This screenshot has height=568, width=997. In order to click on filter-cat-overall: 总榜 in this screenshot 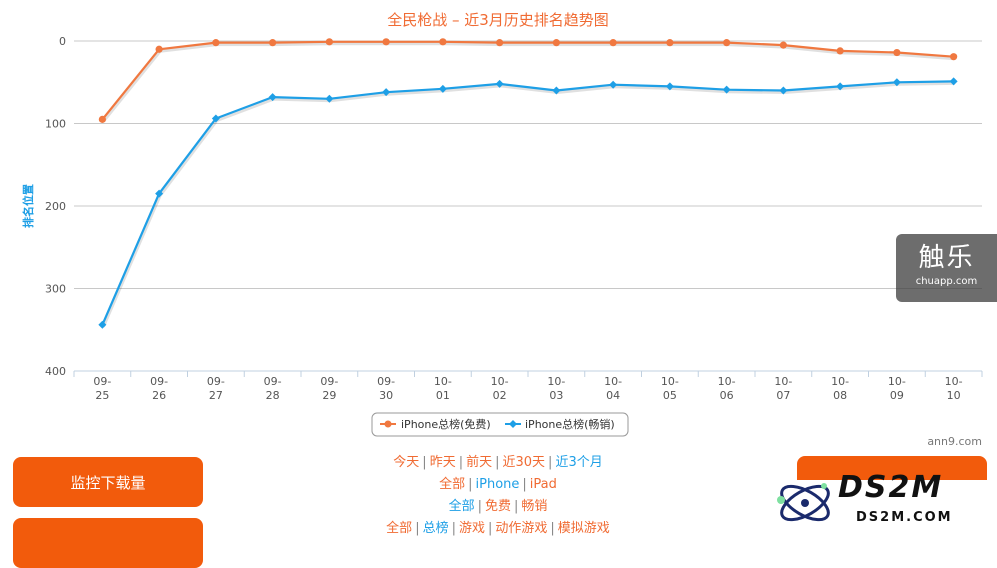, I will do `click(435, 528)`.